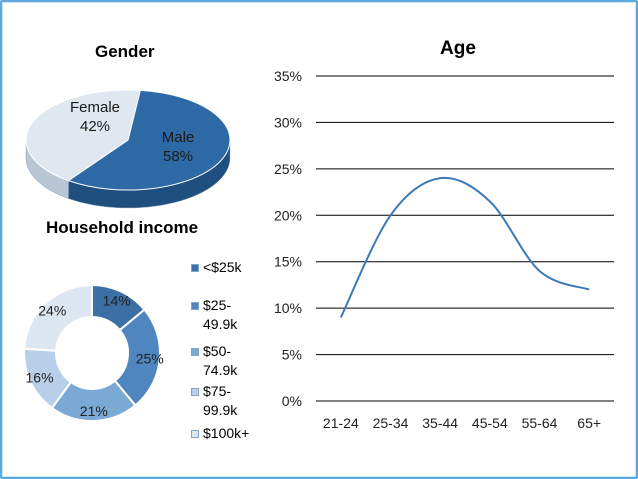 The image size is (638, 479). What do you see at coordinates (95, 126) in the screenshot?
I see `gender-label-female-value: 42%` at bounding box center [95, 126].